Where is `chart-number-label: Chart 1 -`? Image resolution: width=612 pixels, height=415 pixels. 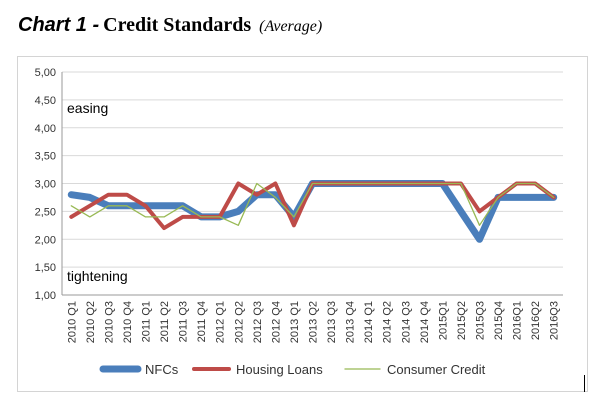 chart-number-label: Chart 1 - is located at coordinates (59, 25).